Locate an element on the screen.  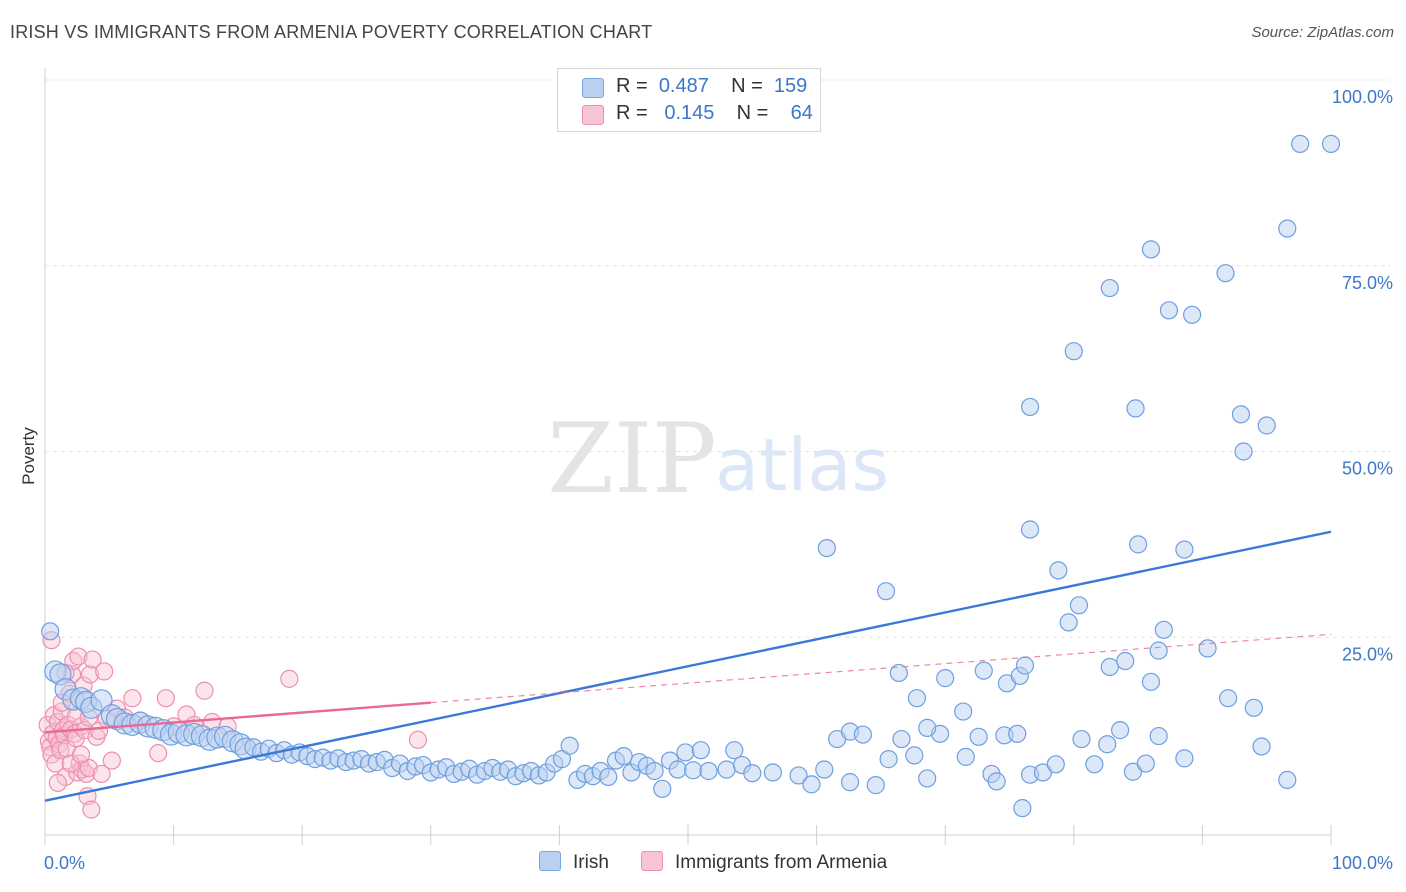
stats-legend: R = 0.487 N = 159 R = 0.145 N = 64 is located at coordinates (689, 100).